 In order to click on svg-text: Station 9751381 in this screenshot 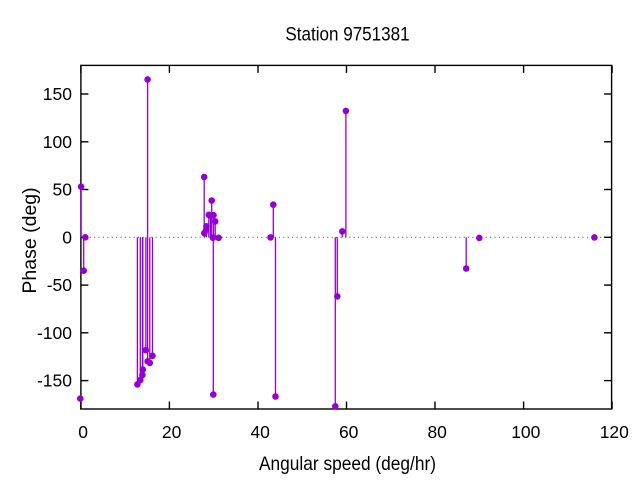, I will do `click(347, 35)`.